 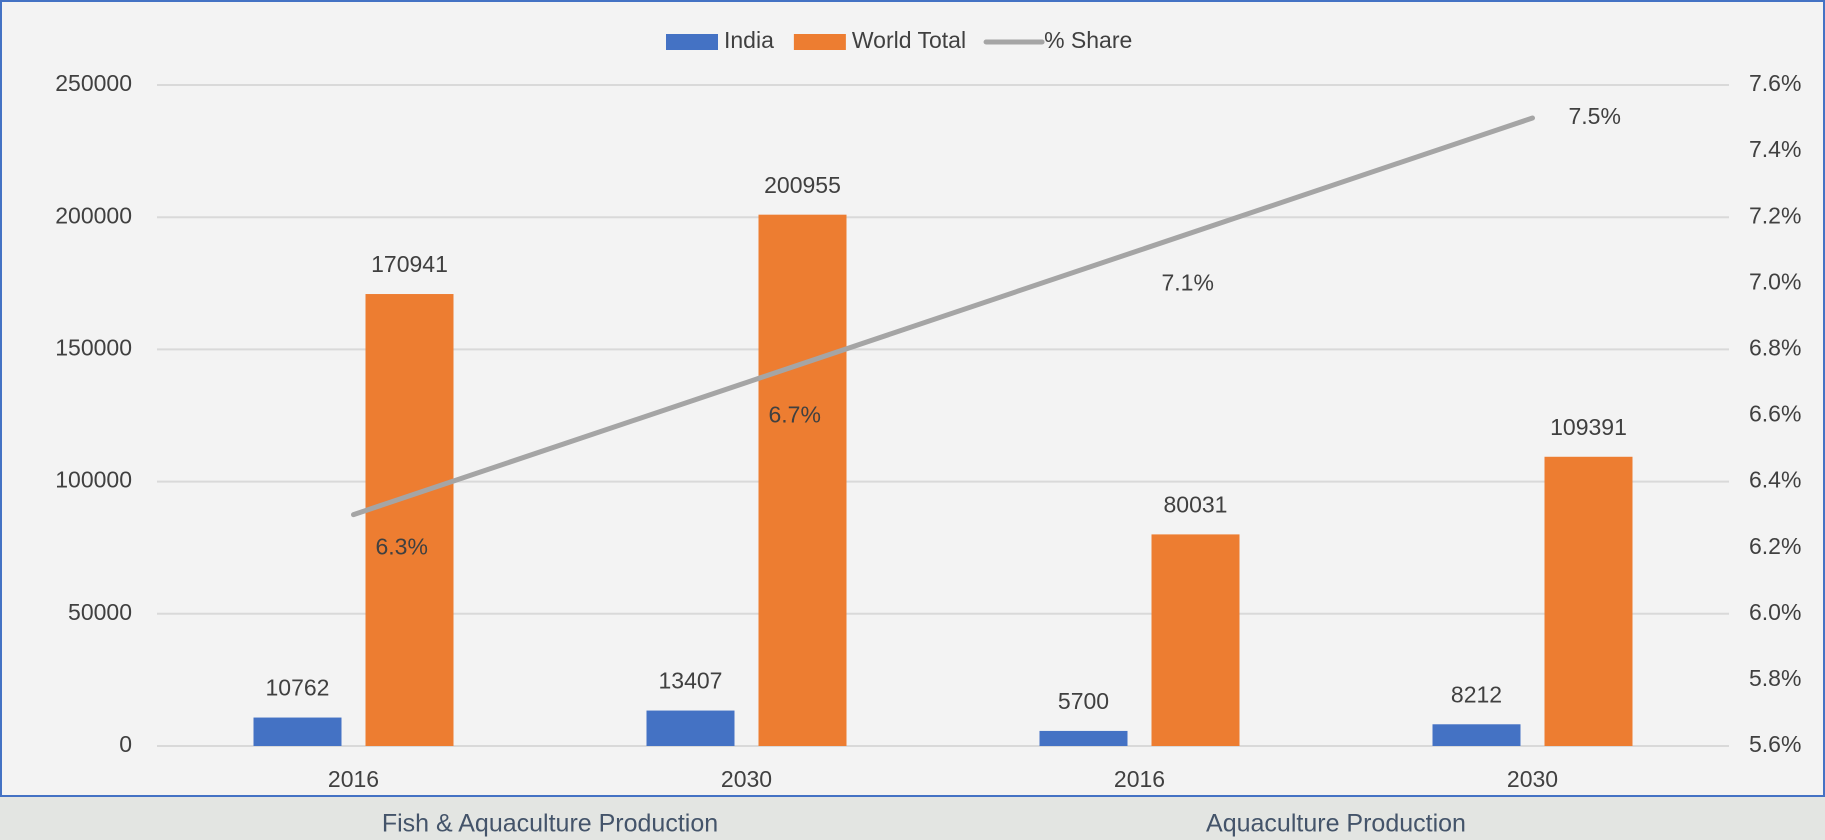 I want to click on data-label: 8212, so click(x=1476, y=694).